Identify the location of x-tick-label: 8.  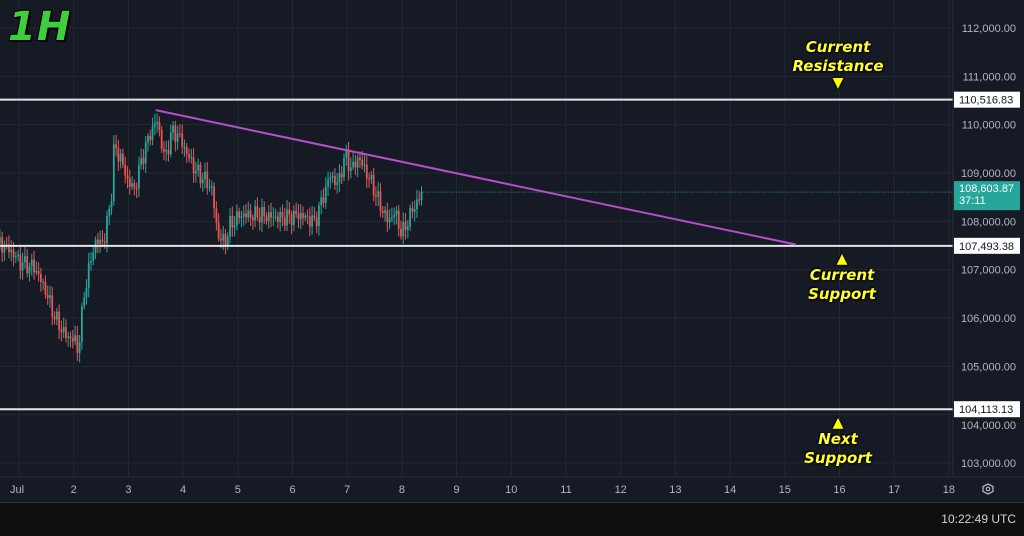
(402, 490).